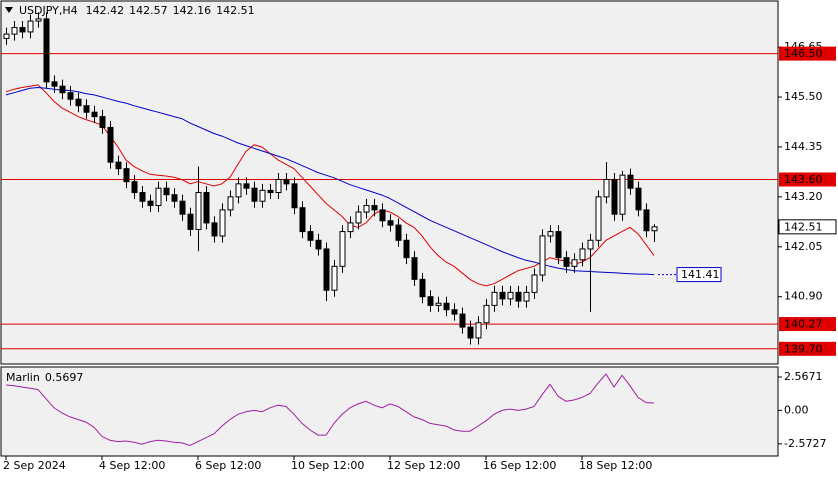 The image size is (838, 481). What do you see at coordinates (228, 465) in the screenshot?
I see `x-tick-label: 6 Sep 12:00` at bounding box center [228, 465].